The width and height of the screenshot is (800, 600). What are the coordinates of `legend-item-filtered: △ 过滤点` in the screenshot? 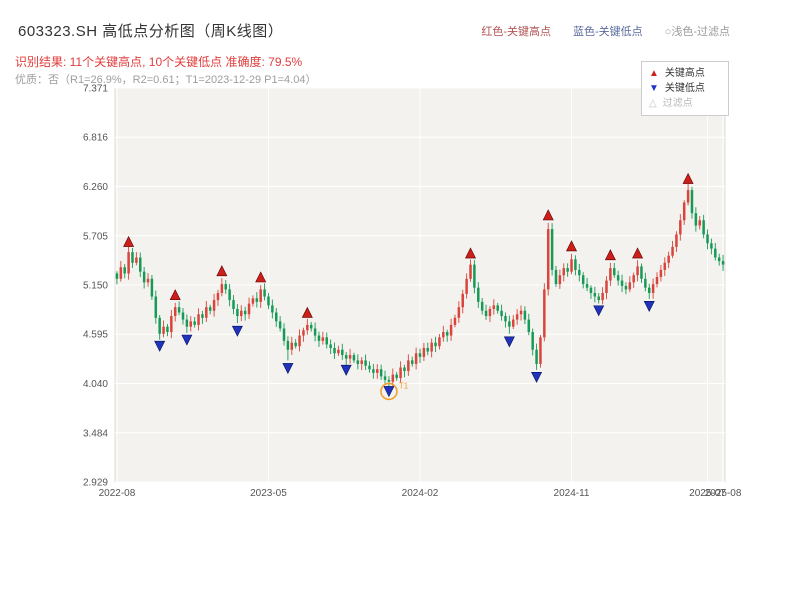 It's located at (685, 103).